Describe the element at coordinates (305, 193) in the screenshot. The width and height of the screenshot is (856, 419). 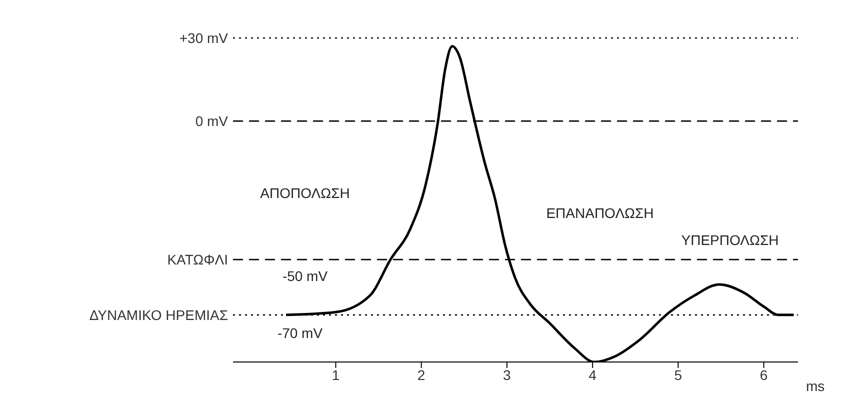
I see `annotation: ΑΠΟΠΟΛΩΣΗ` at that location.